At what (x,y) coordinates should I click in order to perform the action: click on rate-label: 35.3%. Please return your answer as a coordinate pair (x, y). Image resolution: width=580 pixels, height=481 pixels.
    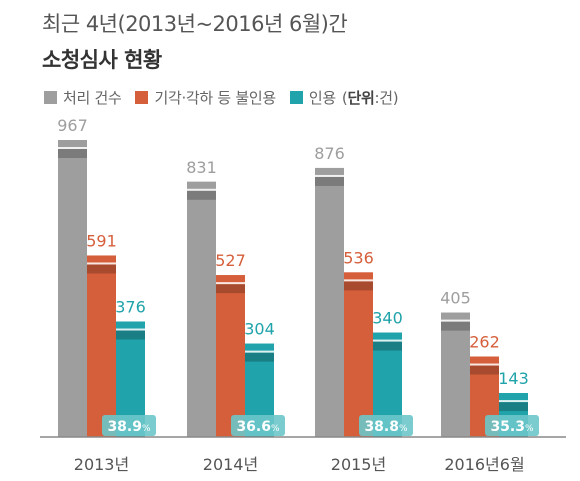
    Looking at the image, I should click on (512, 427).